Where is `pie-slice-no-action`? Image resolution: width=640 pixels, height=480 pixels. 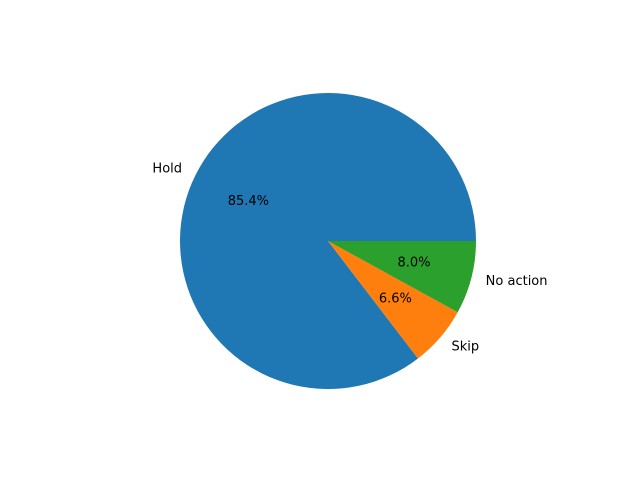 pie-slice-no-action is located at coordinates (402, 277).